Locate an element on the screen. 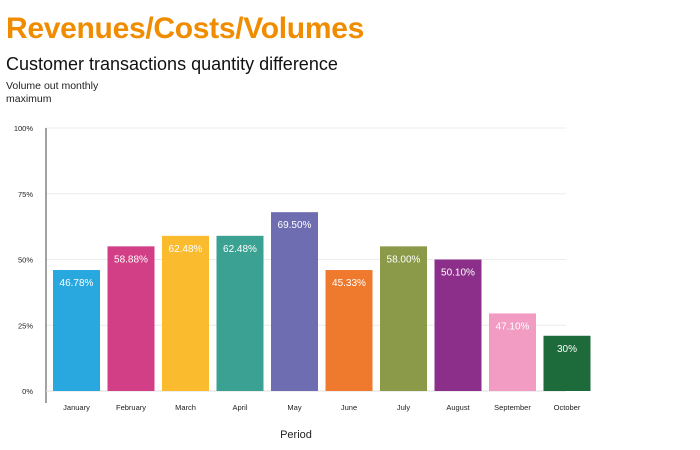 Image resolution: width=700 pixels, height=450 pixels. x-tick-label: May is located at coordinates (294, 407).